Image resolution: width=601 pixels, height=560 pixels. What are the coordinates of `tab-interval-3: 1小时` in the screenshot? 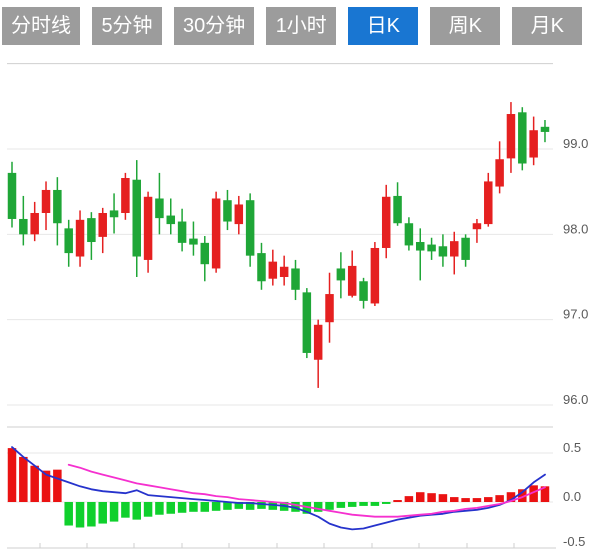 It's located at (301, 26).